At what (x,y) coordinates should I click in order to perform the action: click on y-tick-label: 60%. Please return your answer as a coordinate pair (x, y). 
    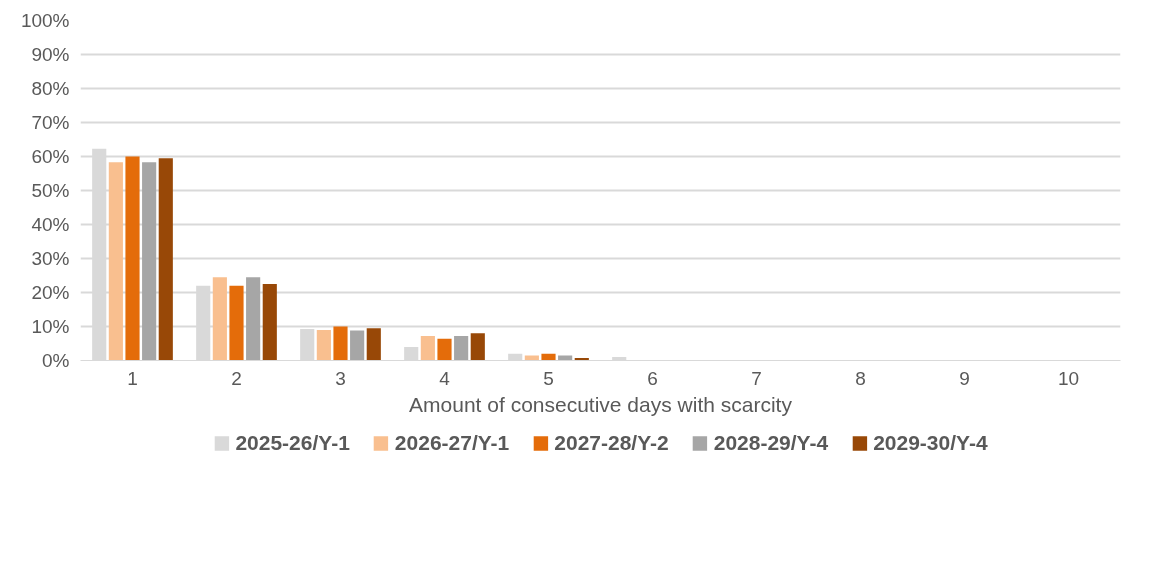
    Looking at the image, I should click on (50, 156).